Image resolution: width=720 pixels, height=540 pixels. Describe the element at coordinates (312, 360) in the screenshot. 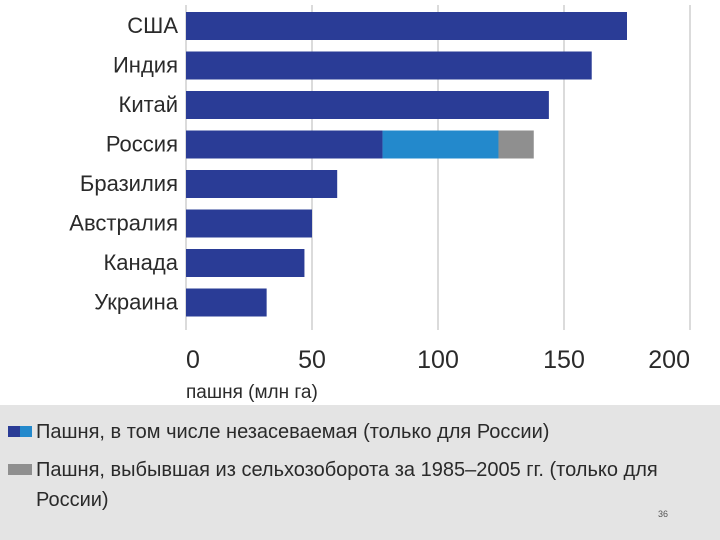

I see `x-tick-label: 50` at that location.